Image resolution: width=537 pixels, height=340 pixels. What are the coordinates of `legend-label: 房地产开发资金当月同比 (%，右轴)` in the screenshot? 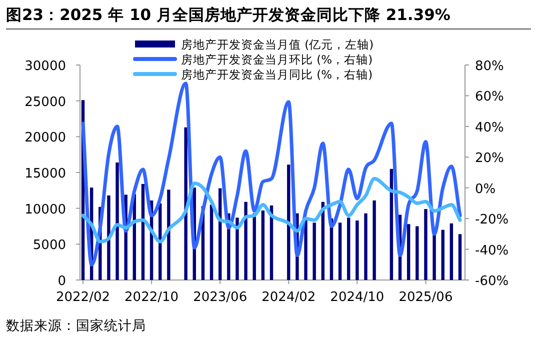 It's located at (277, 75).